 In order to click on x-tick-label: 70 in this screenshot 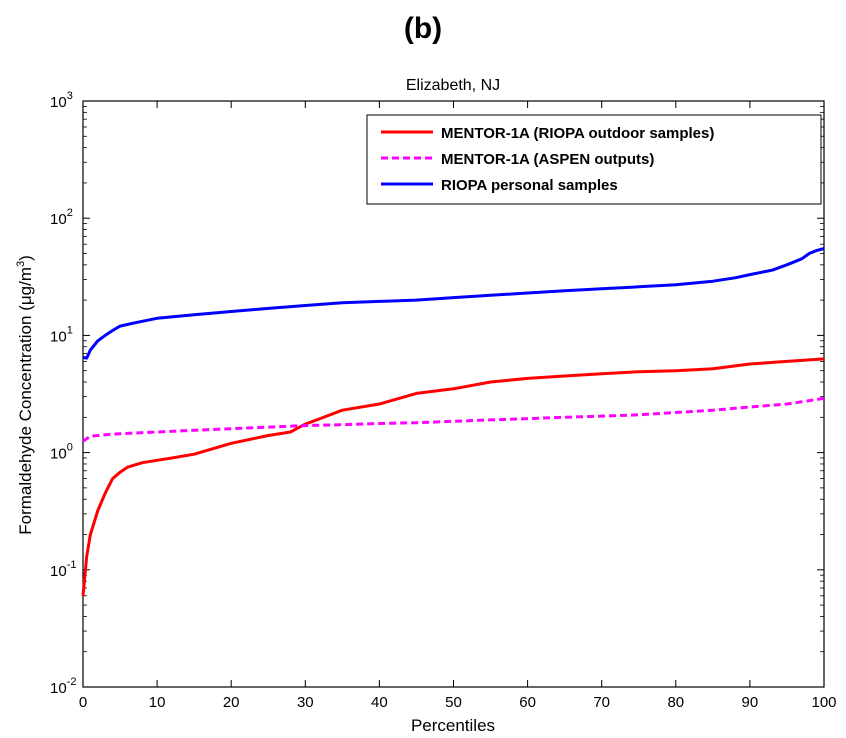, I will do `click(601, 702)`.